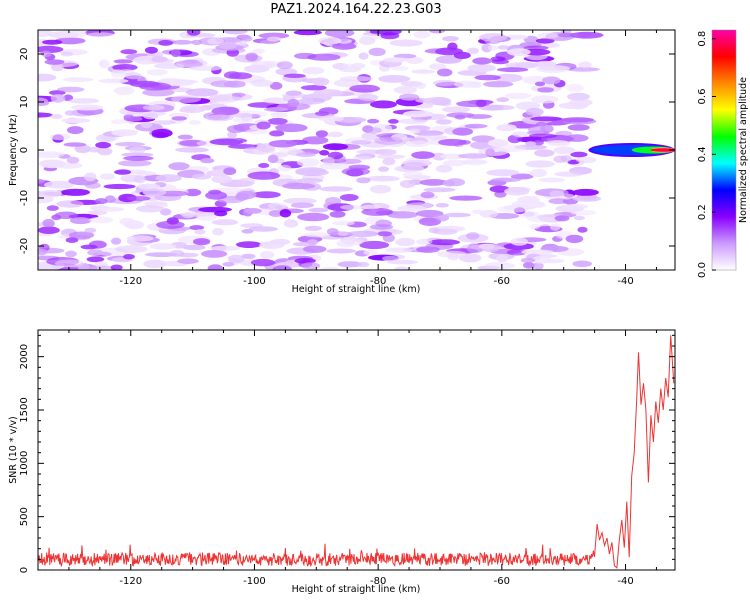  What do you see at coordinates (254, 581) in the screenshot?
I see `x-tick-label: -100` at bounding box center [254, 581].